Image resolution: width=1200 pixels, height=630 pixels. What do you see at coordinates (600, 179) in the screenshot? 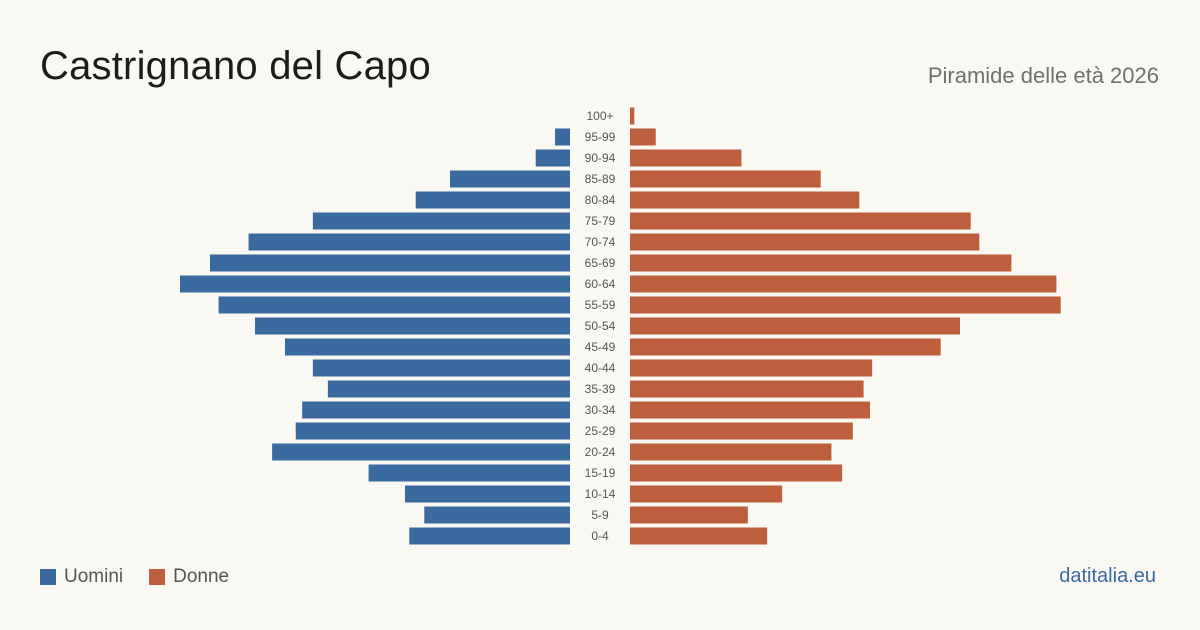
I see `age-label-85-89: 85-89` at bounding box center [600, 179].